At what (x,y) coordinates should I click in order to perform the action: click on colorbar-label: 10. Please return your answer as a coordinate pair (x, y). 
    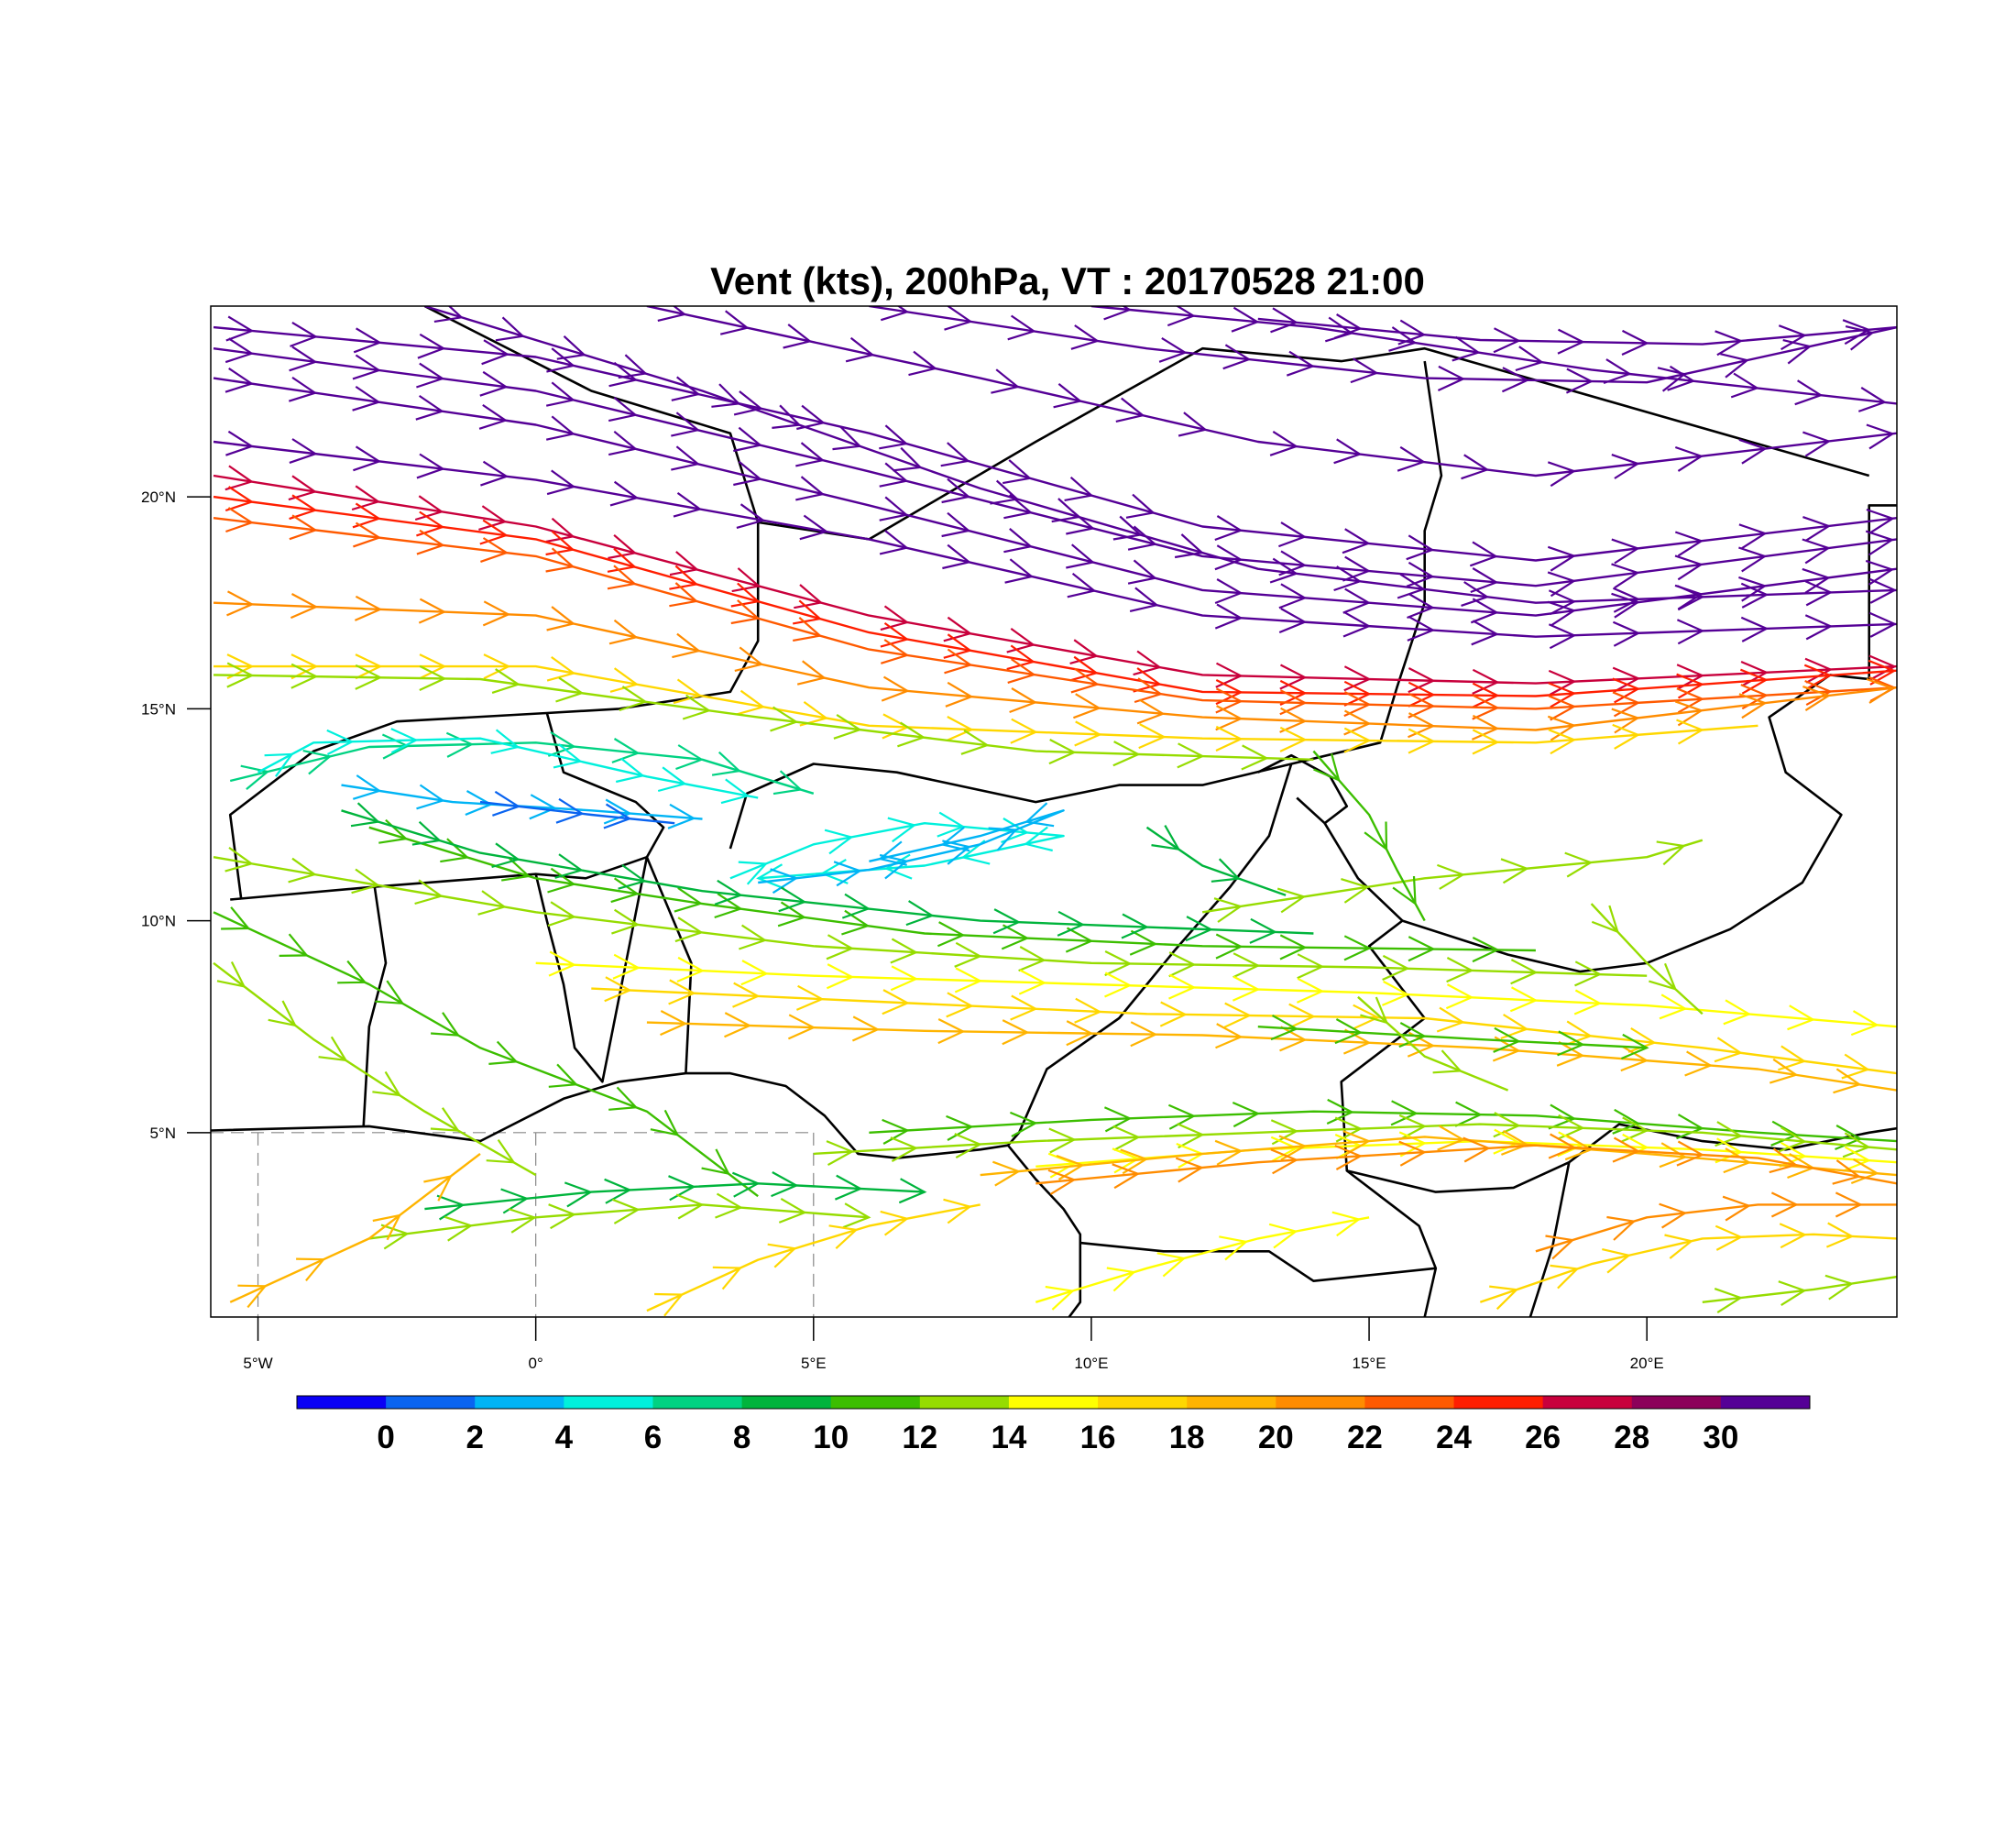
    Looking at the image, I should click on (831, 1437).